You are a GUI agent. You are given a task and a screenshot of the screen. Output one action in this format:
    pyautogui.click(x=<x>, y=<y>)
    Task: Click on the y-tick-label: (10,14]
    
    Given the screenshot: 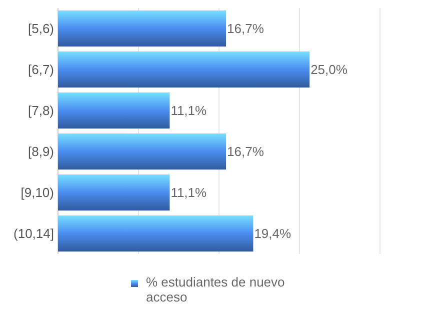 What is the action you would take?
    pyautogui.click(x=34, y=234)
    